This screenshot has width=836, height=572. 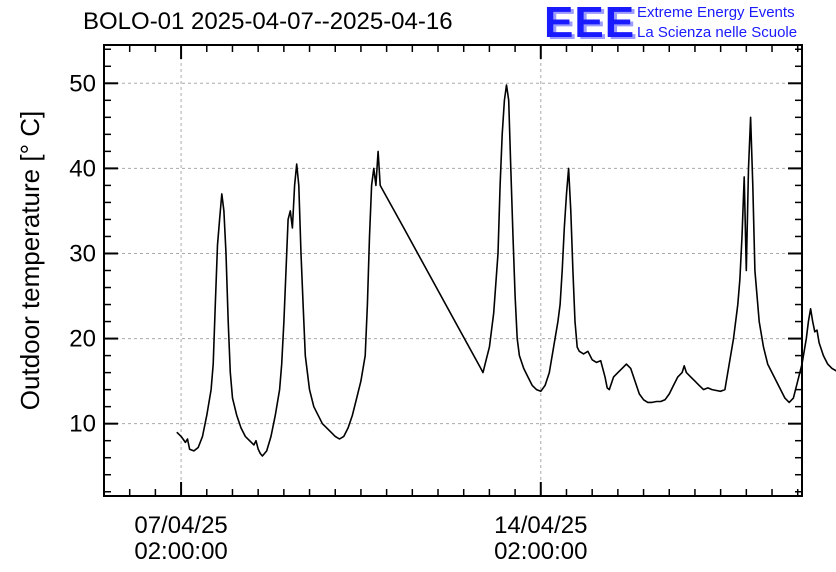 I want to click on x-tick-label-date: 14/04/25, so click(x=540, y=525).